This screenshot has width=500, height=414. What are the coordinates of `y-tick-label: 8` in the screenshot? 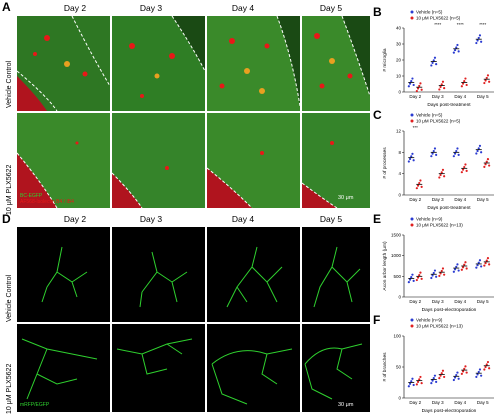 It's located at (399, 152).